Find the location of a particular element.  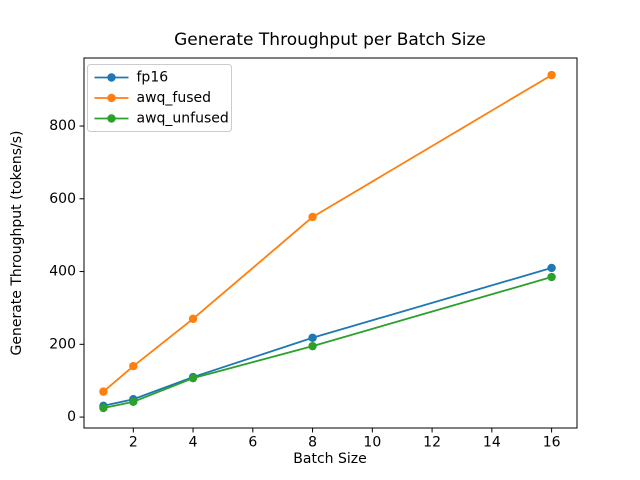

y-axis-label: Generate Throughput (tokens/s) is located at coordinates (17, 243).